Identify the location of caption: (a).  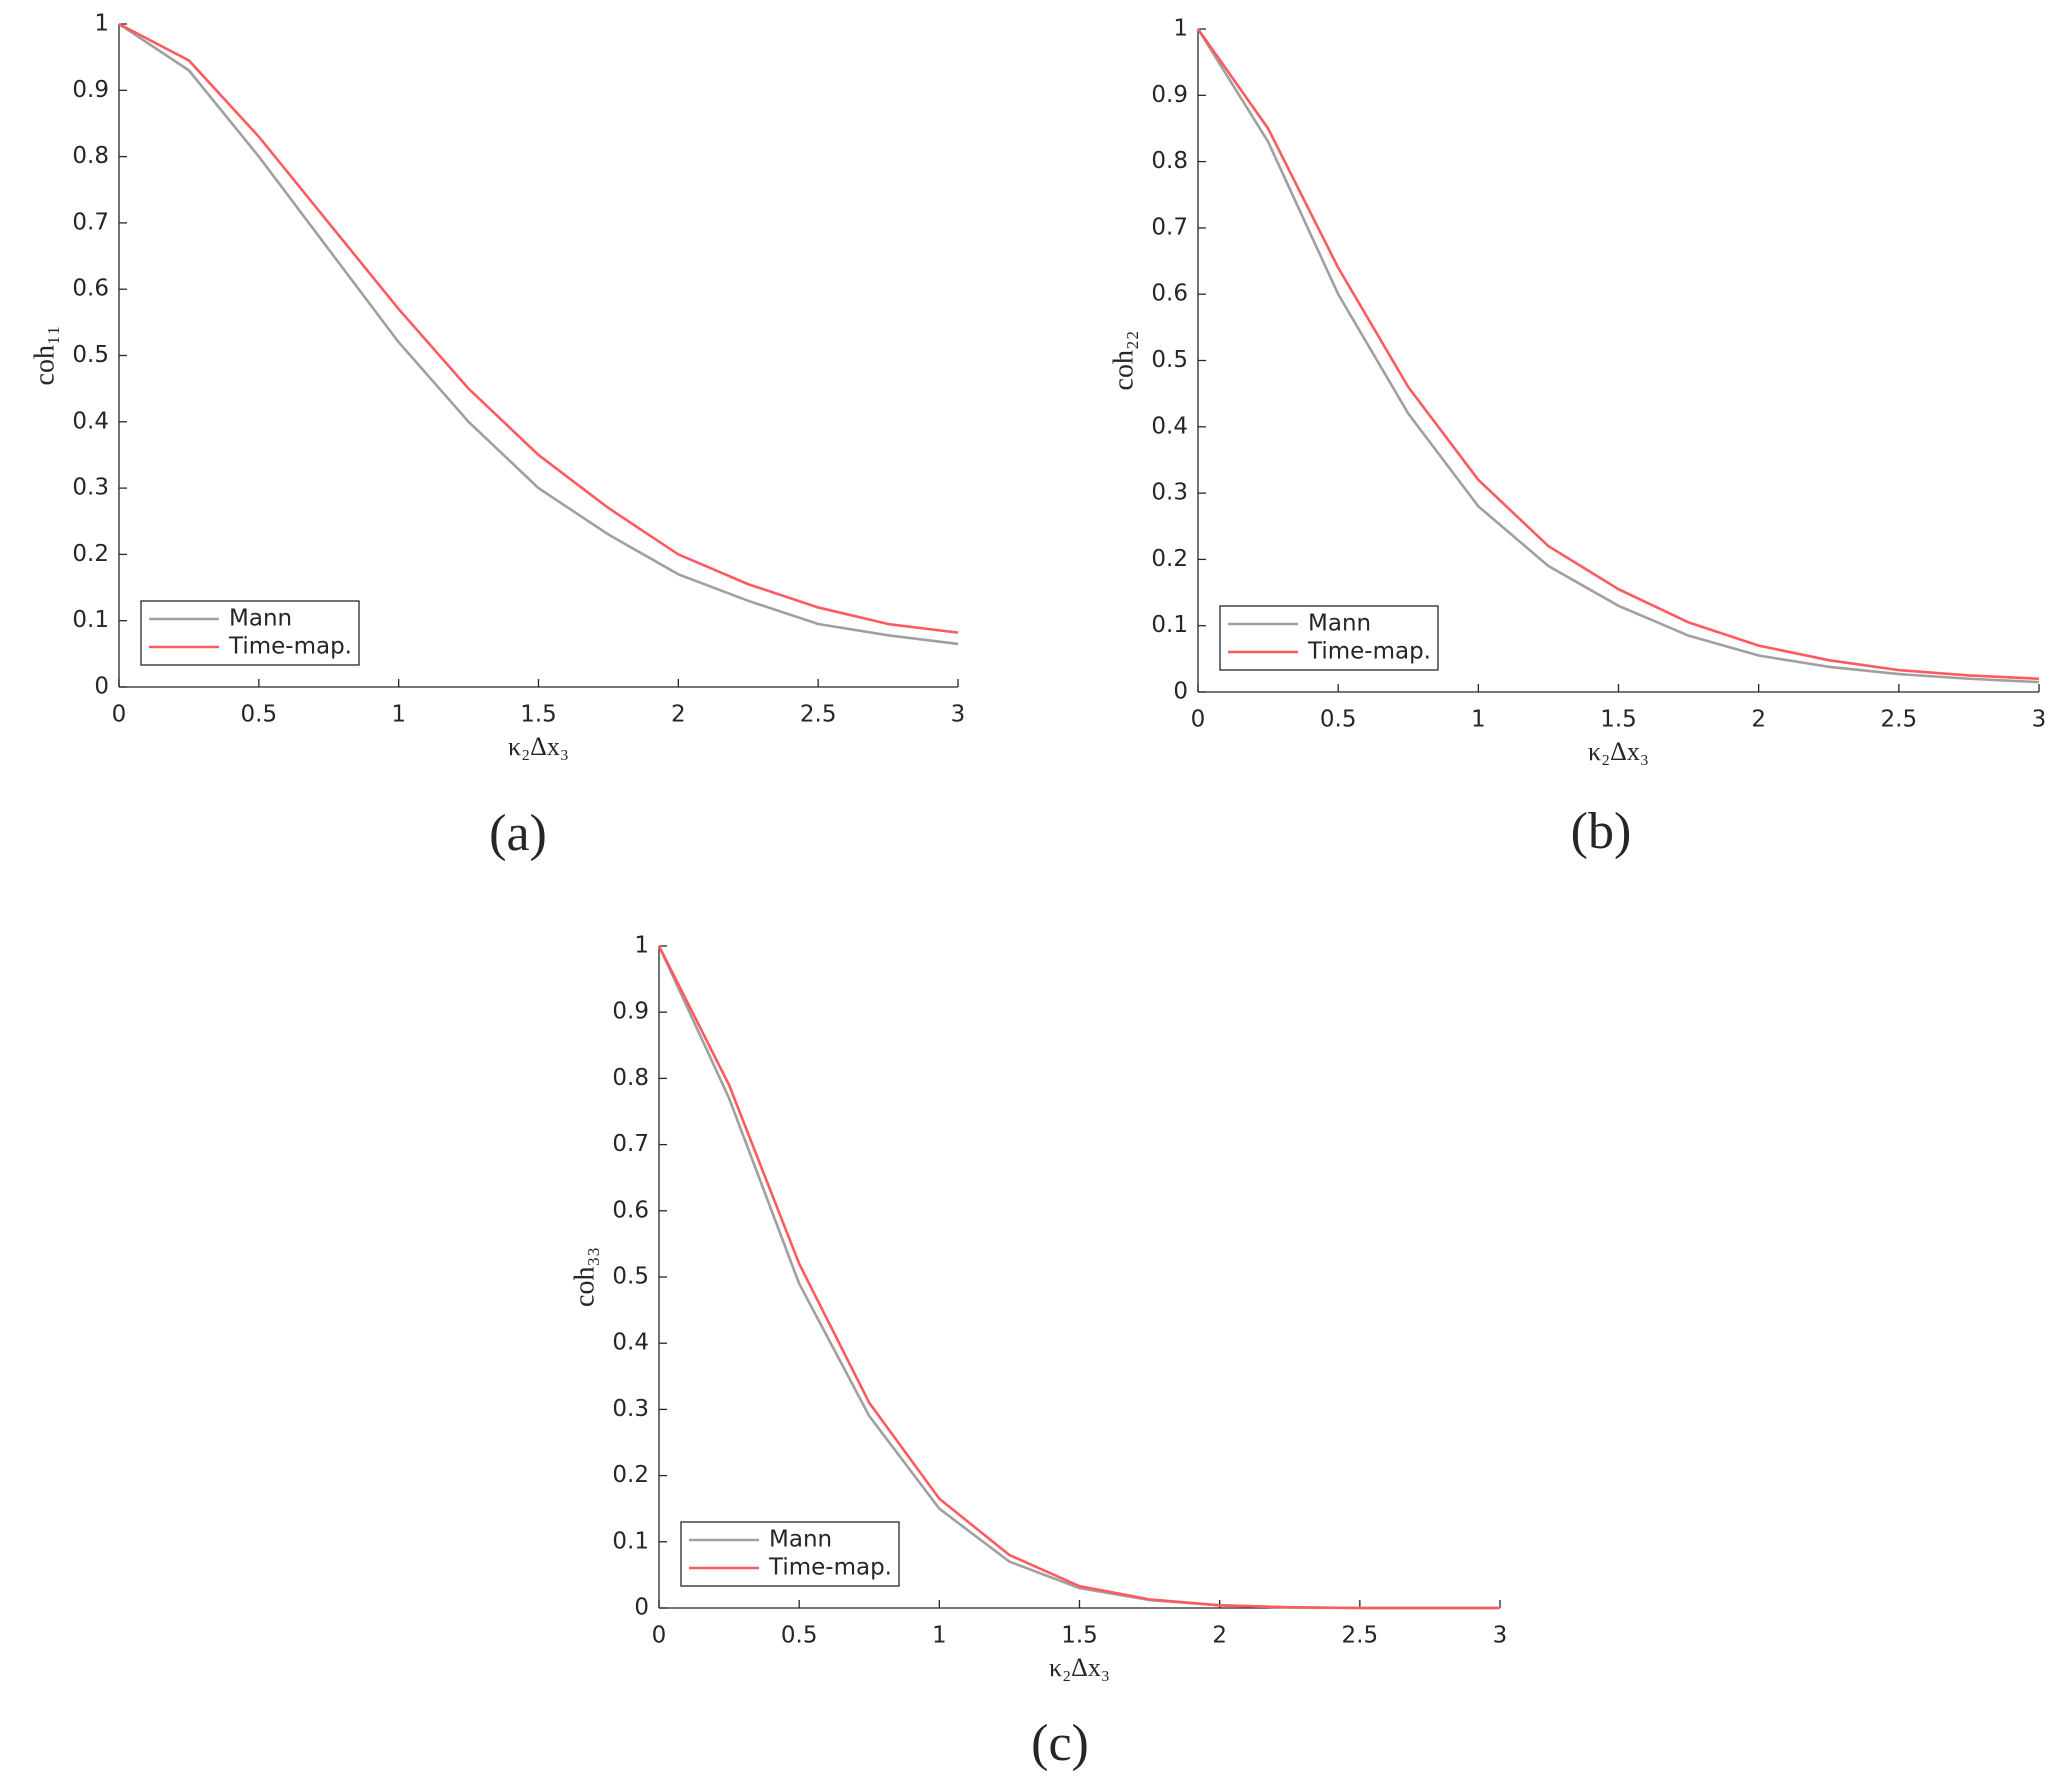
(518, 833).